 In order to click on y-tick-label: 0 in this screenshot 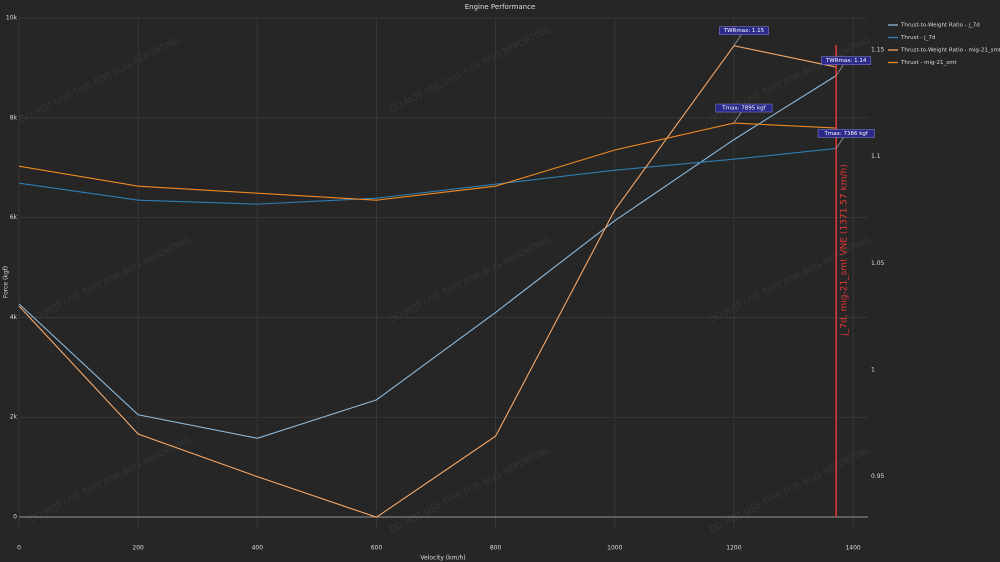, I will do `click(15, 517)`.